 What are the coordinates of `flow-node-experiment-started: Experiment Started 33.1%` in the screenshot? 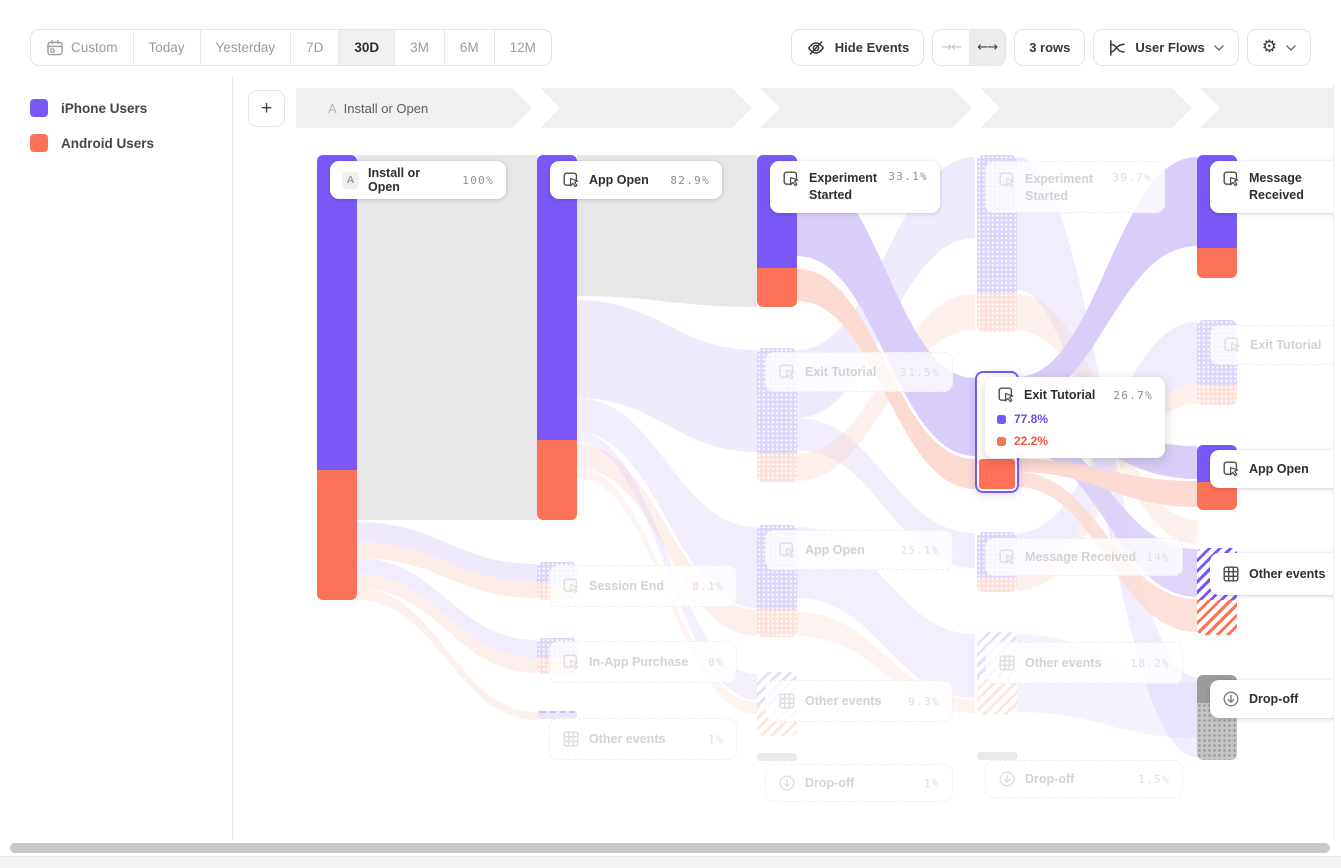 It's located at (855, 187).